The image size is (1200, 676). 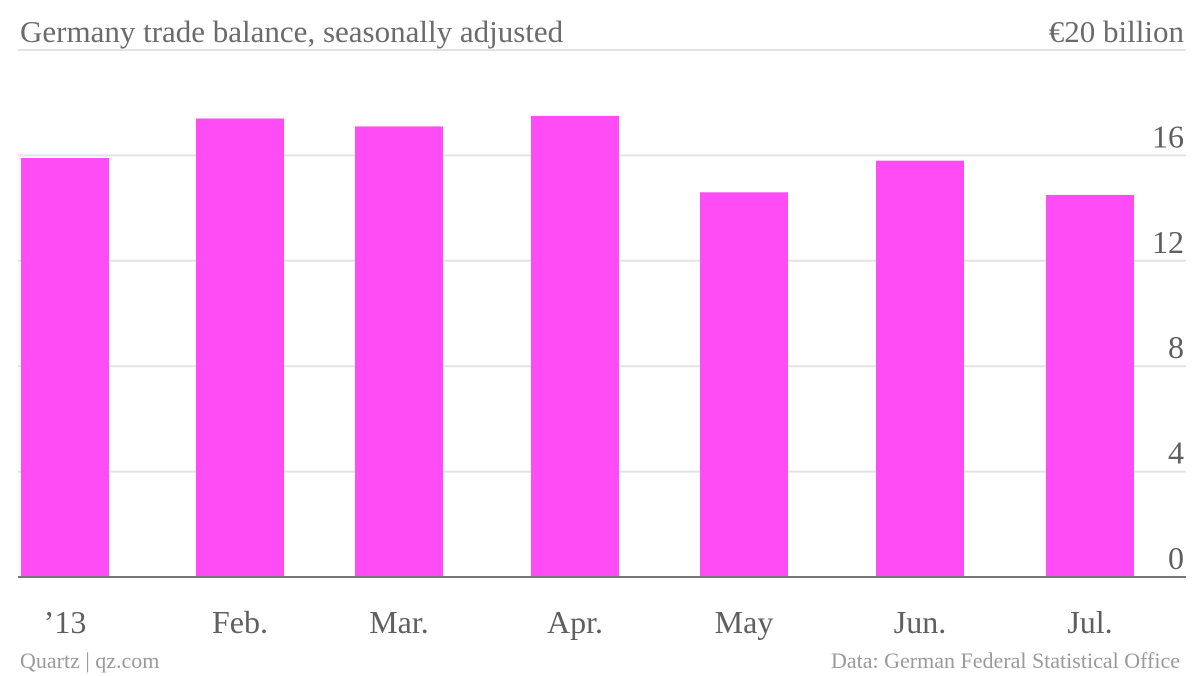 What do you see at coordinates (1168, 136) in the screenshot?
I see `y-tick-label: 16` at bounding box center [1168, 136].